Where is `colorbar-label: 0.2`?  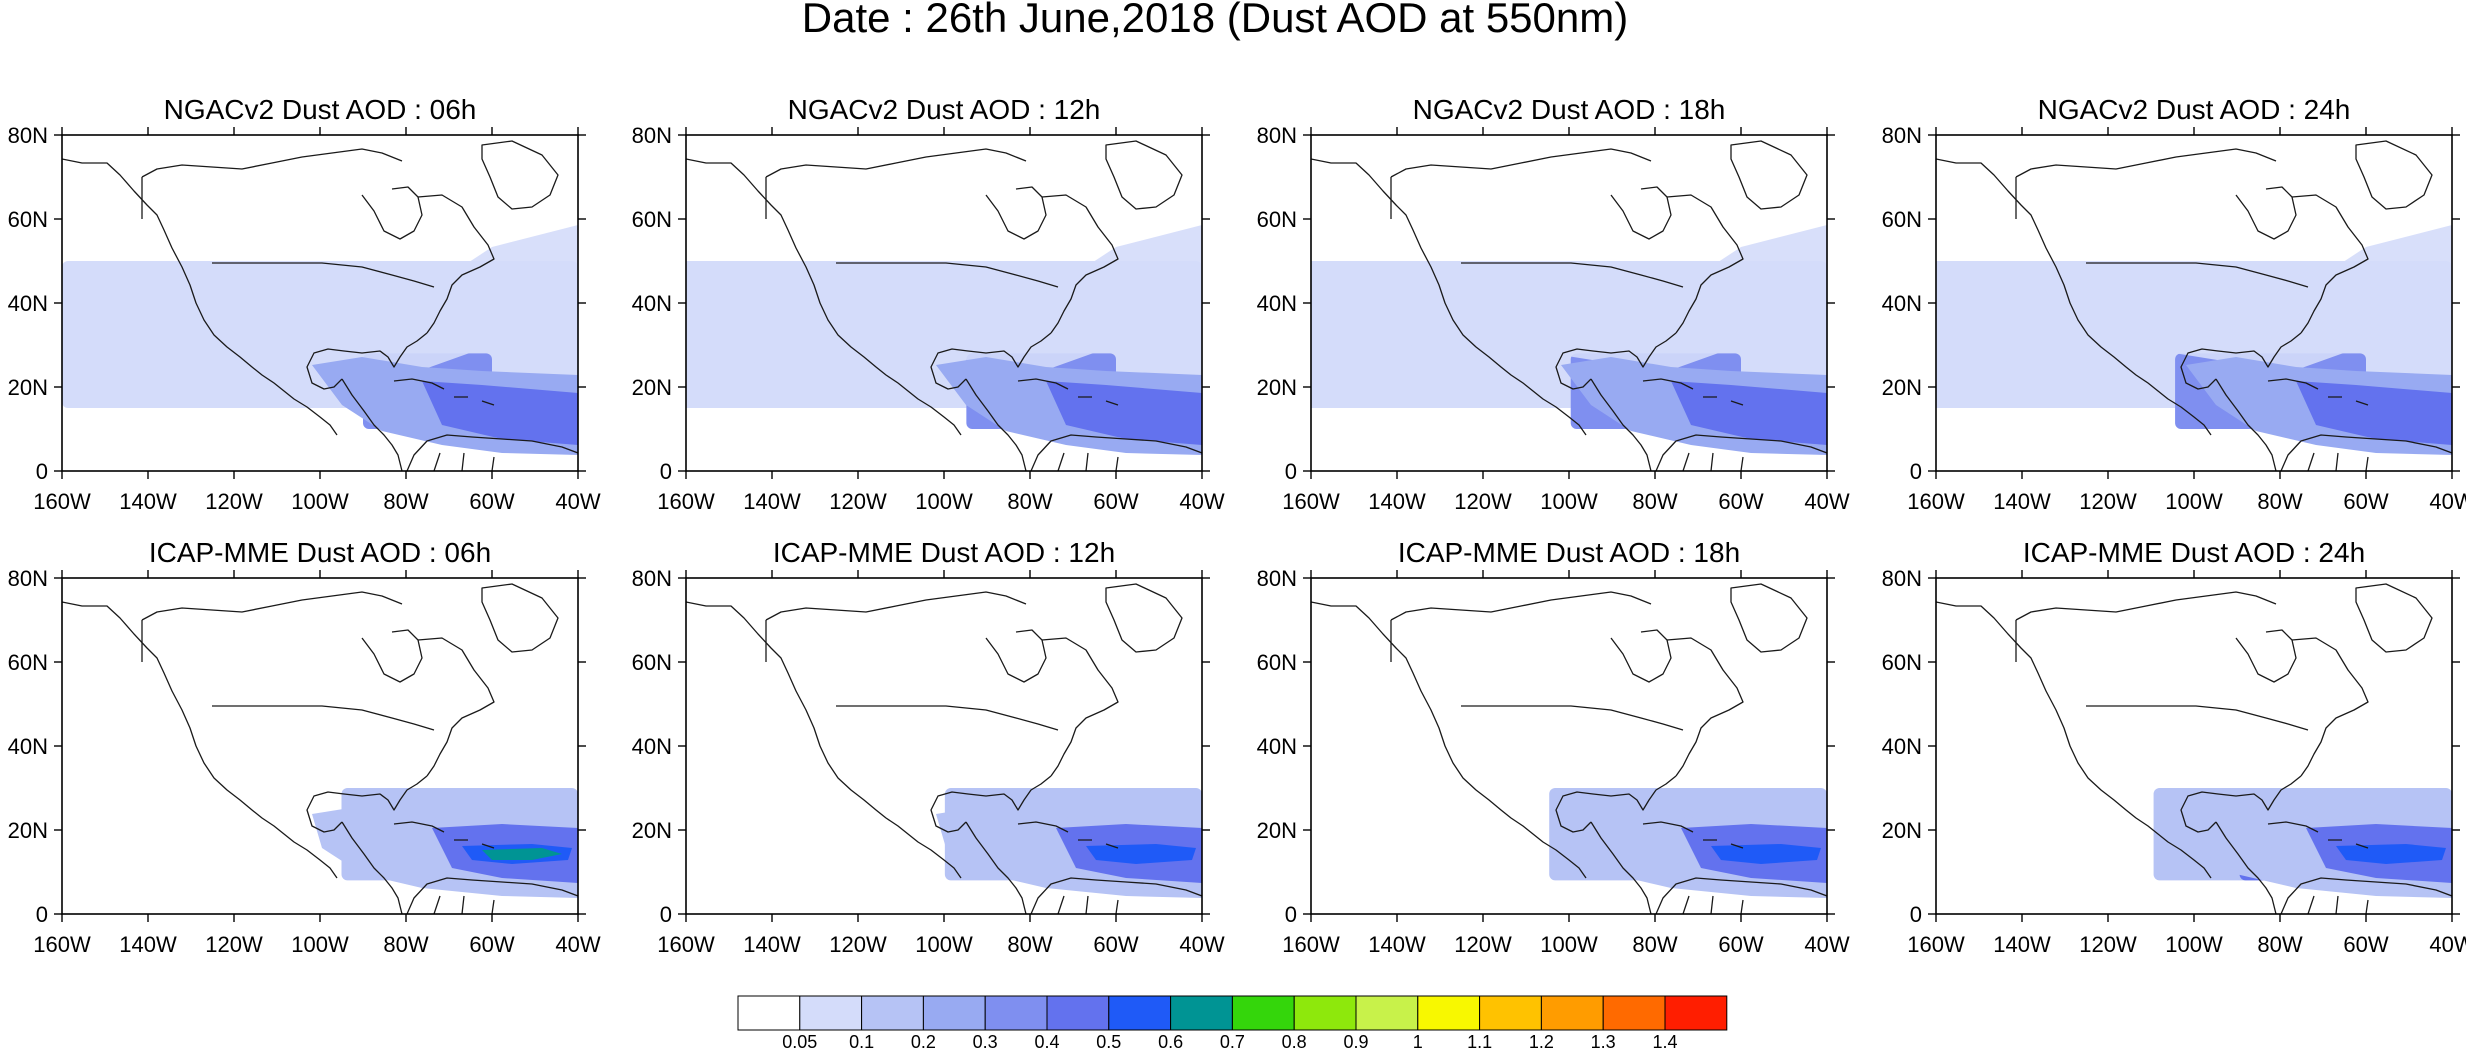 colorbar-label: 0.2 is located at coordinates (923, 1042).